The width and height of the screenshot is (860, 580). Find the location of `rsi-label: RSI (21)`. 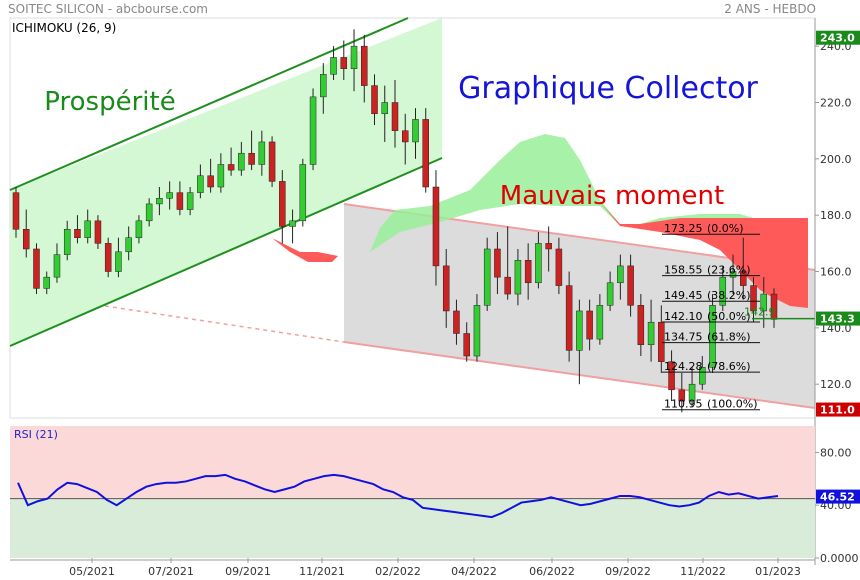

rsi-label: RSI (21) is located at coordinates (36, 434).